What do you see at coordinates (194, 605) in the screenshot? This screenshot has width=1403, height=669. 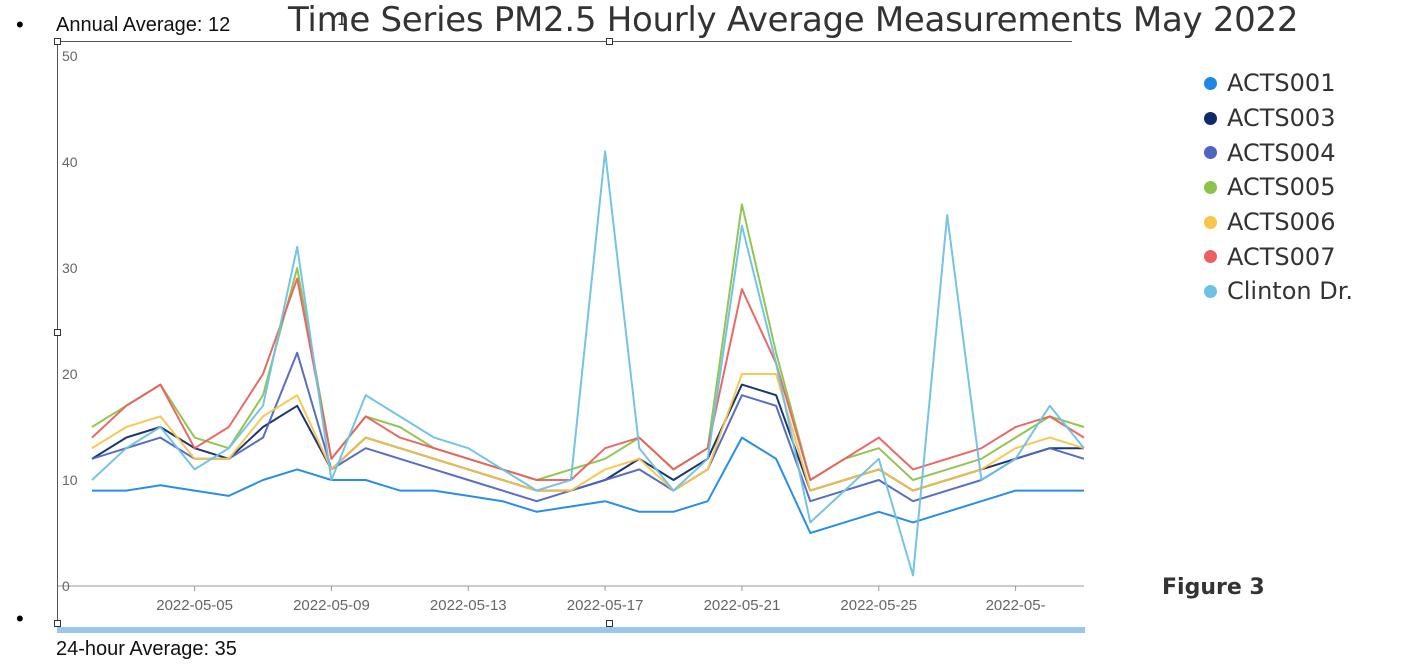 I see `x-tick-label: 2022-05-05` at bounding box center [194, 605].